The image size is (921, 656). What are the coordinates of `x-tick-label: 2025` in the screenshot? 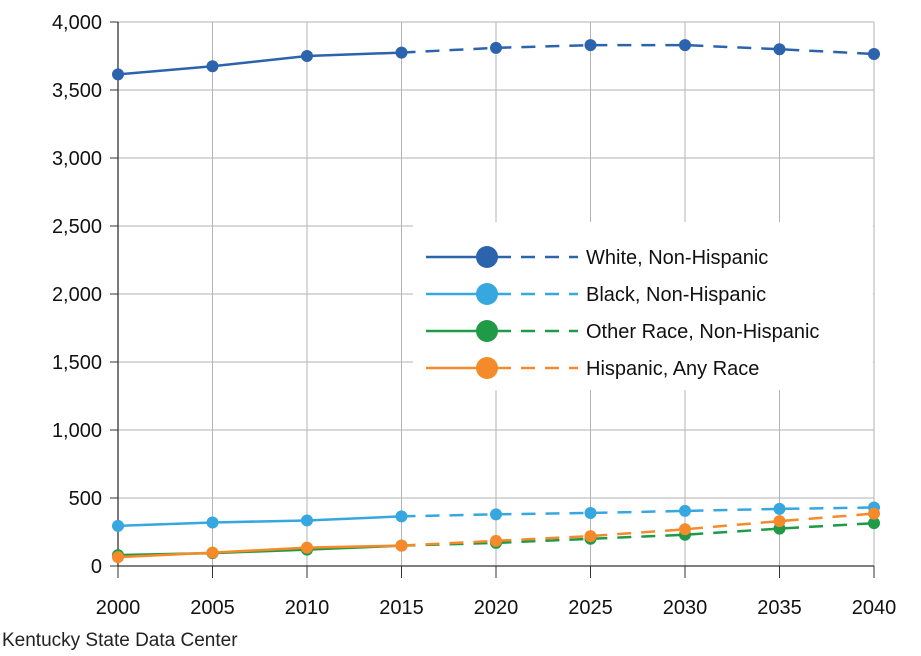 It's located at (590, 608).